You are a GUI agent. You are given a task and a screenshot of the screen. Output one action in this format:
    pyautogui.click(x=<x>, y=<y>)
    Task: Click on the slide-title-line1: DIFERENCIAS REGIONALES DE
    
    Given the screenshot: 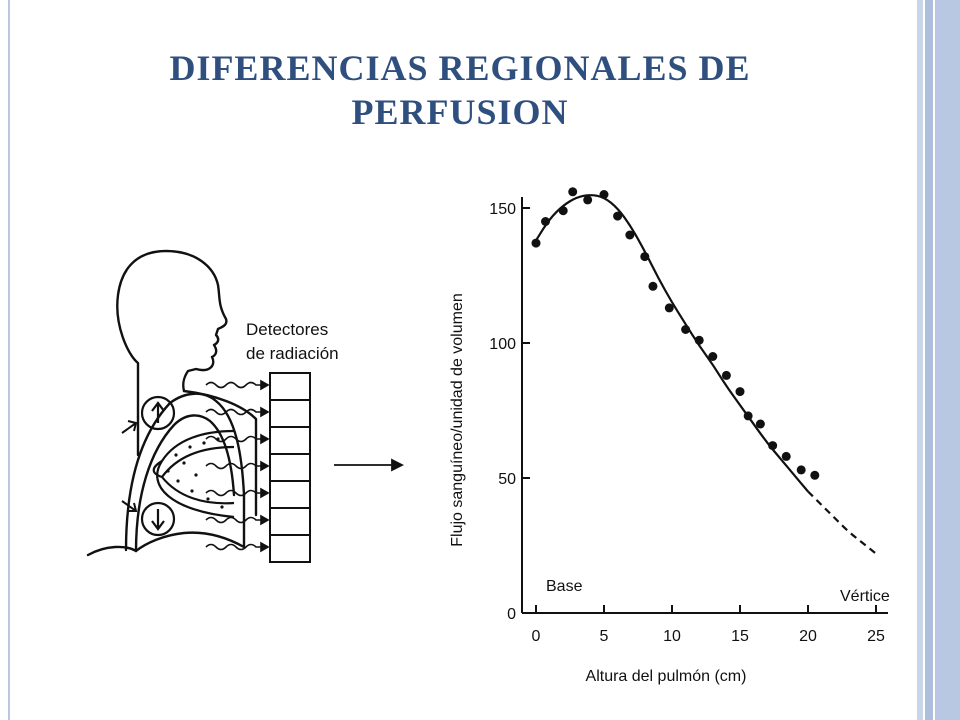 What is the action you would take?
    pyautogui.click(x=460, y=68)
    